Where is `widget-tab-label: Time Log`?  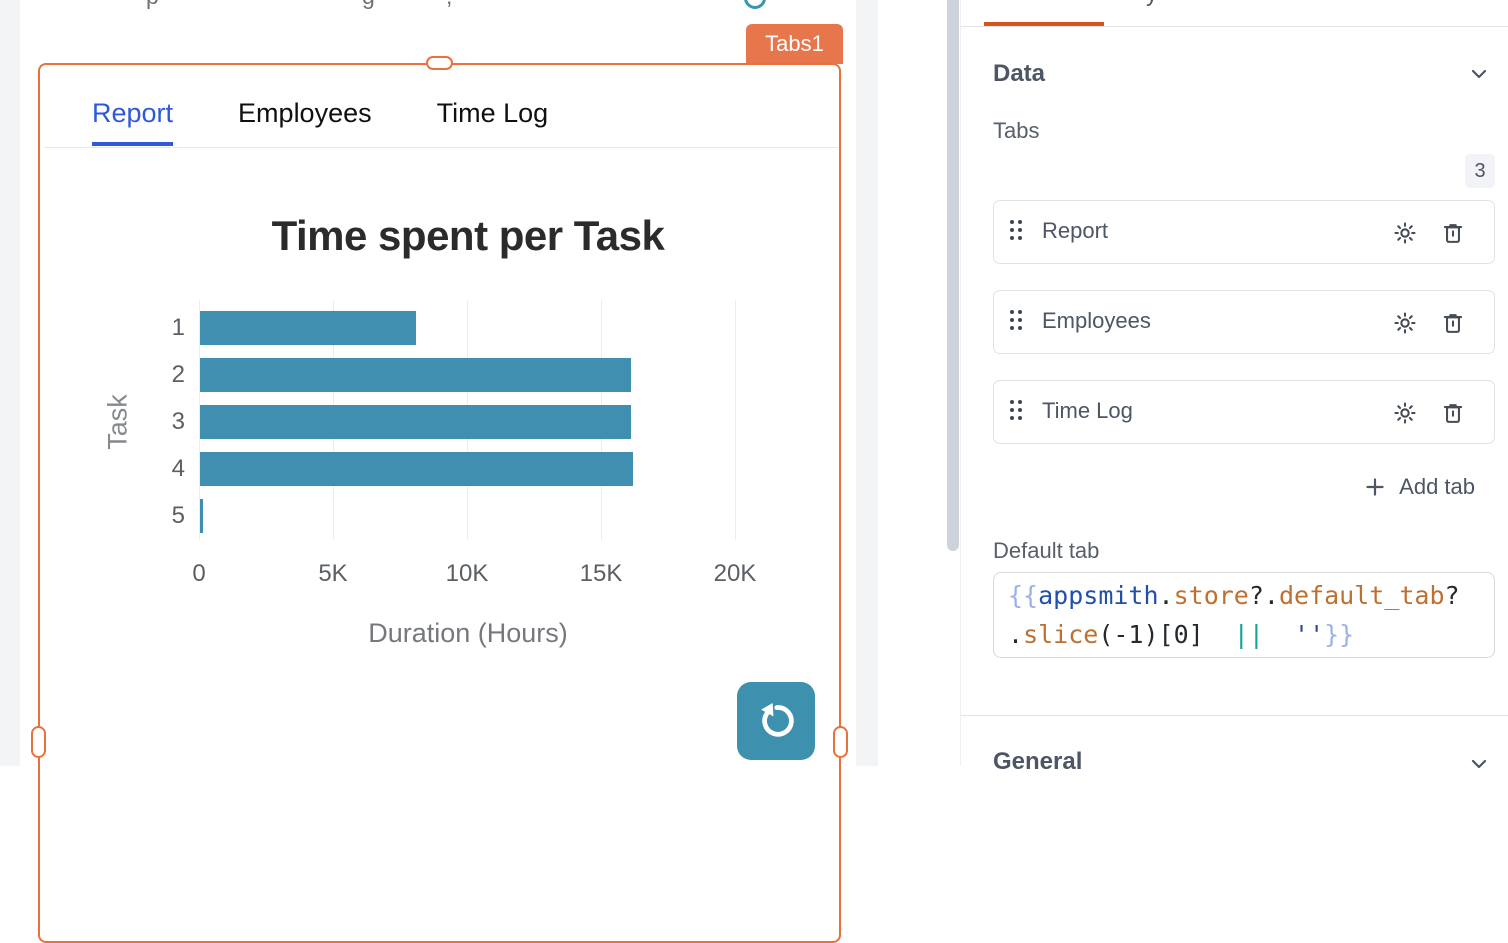 widget-tab-label: Time Log is located at coordinates (493, 120).